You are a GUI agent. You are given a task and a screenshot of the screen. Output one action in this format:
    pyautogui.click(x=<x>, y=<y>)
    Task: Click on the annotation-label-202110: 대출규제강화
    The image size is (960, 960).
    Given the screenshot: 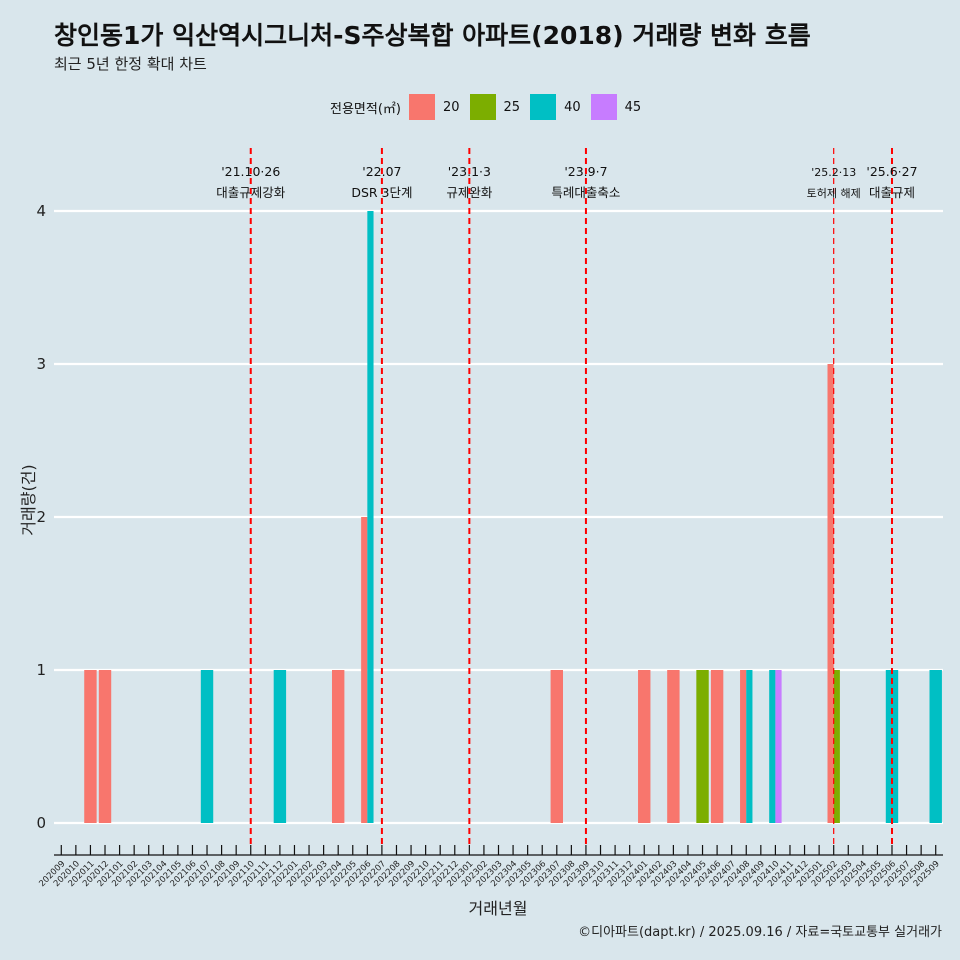 What is the action you would take?
    pyautogui.click(x=251, y=192)
    